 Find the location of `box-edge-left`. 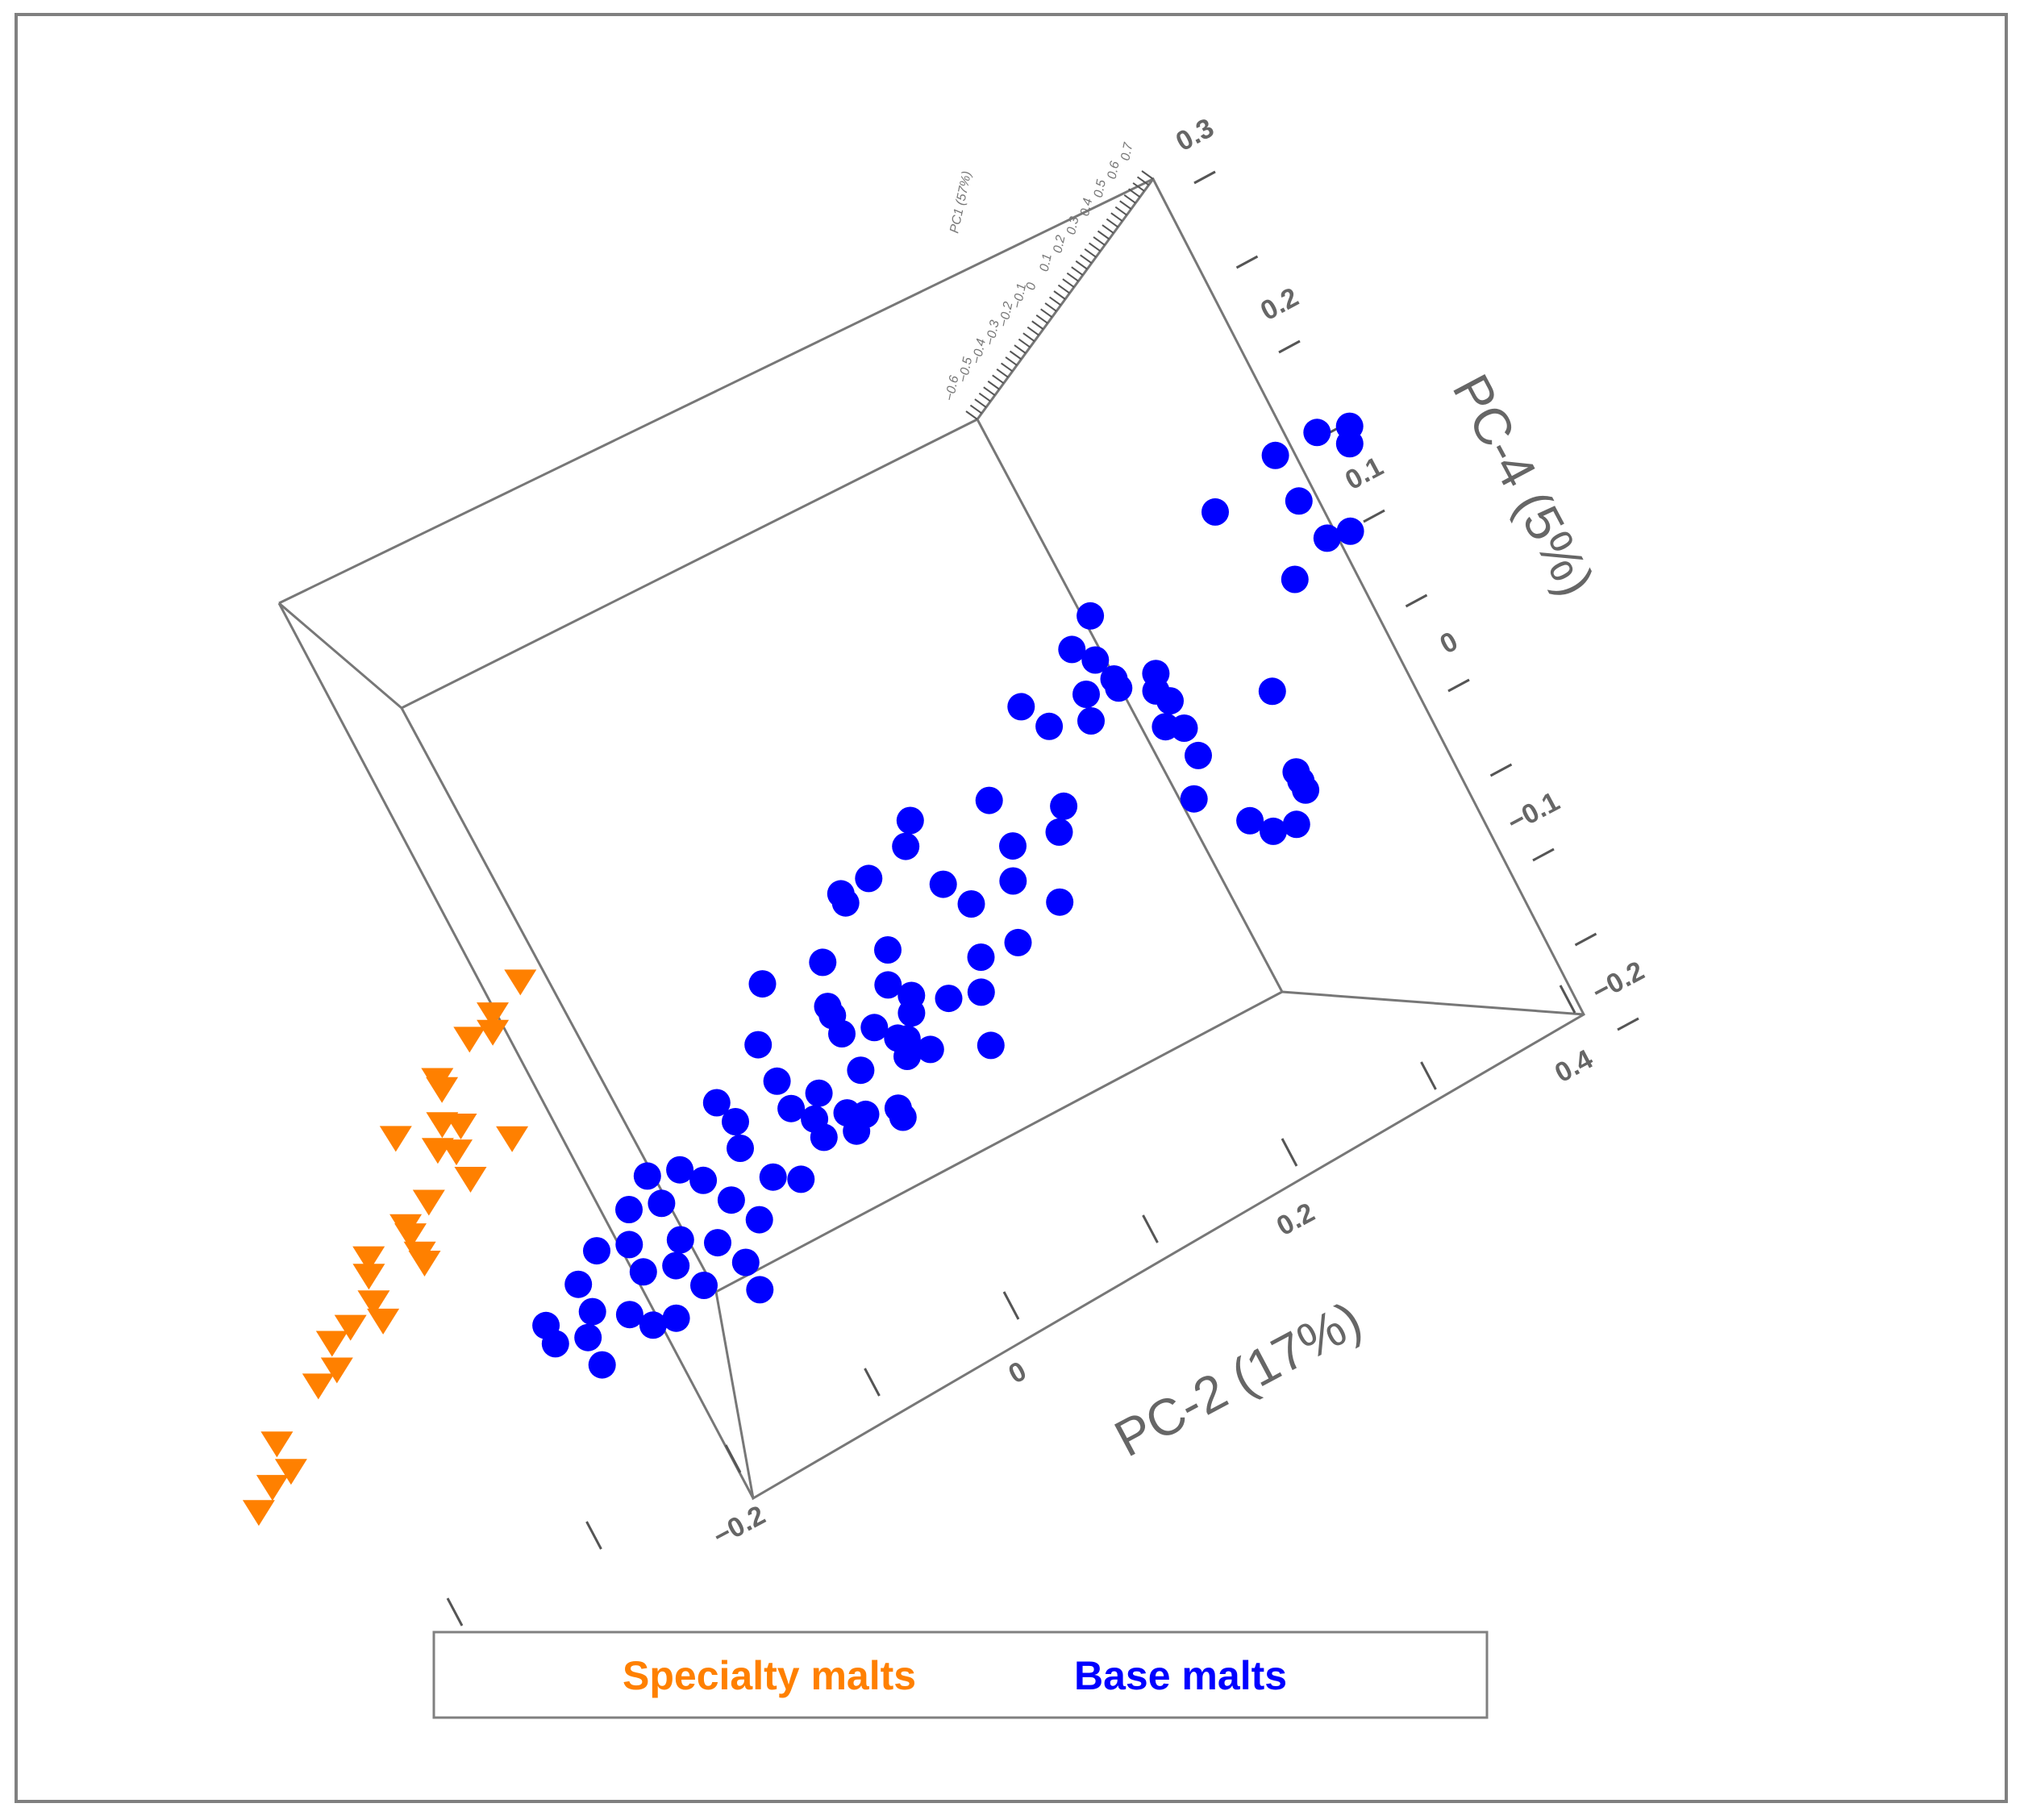

box-edge-left is located at coordinates (516, 1050).